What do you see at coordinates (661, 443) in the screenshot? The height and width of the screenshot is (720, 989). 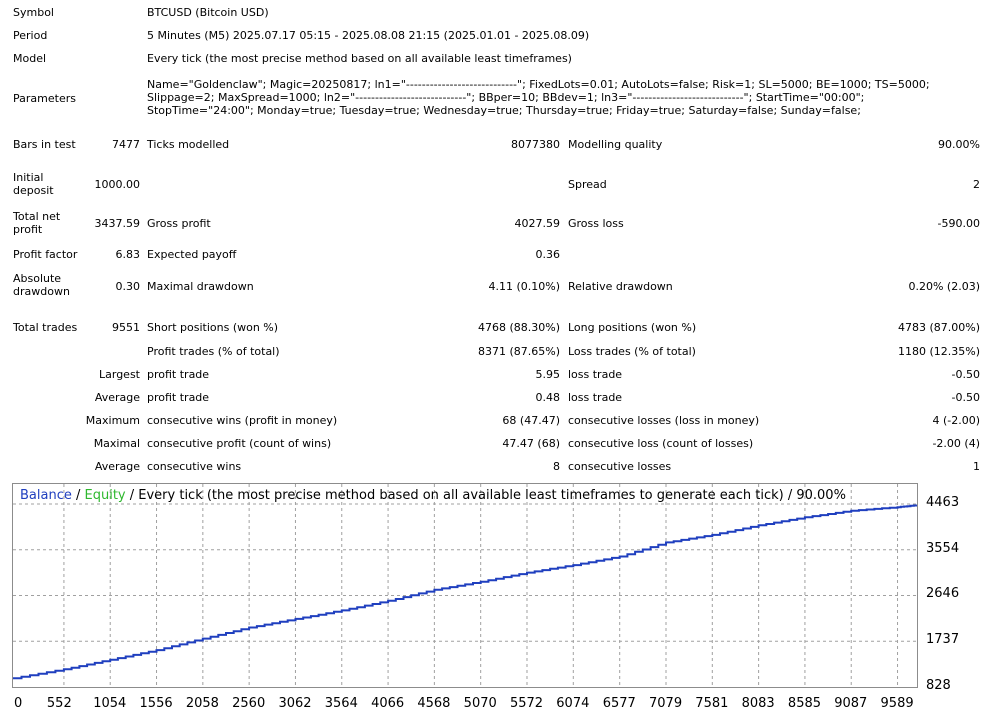 I see `maximal-consecutive-loss-label: consecutive loss (count of losses)` at bounding box center [661, 443].